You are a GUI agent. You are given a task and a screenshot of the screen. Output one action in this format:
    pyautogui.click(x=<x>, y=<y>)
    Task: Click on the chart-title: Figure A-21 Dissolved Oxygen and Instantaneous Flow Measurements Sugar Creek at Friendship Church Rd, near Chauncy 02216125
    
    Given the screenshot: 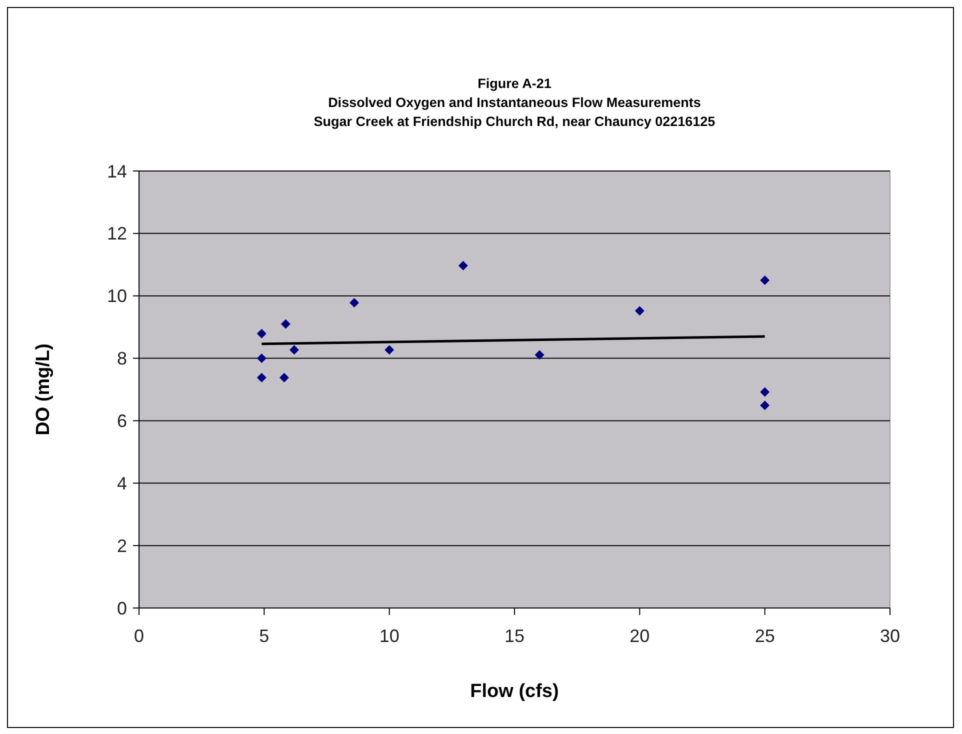 What is the action you would take?
    pyautogui.click(x=515, y=102)
    